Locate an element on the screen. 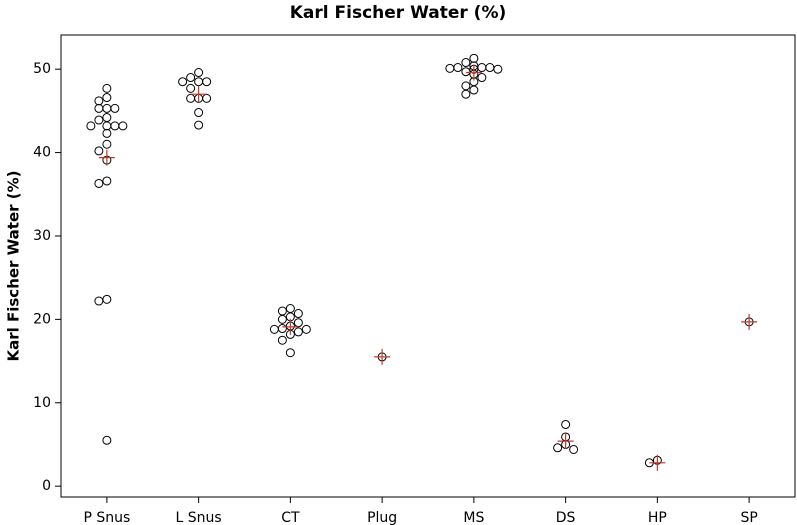 This screenshot has width=797, height=525. y-tick-label: 20 is located at coordinates (42, 319).